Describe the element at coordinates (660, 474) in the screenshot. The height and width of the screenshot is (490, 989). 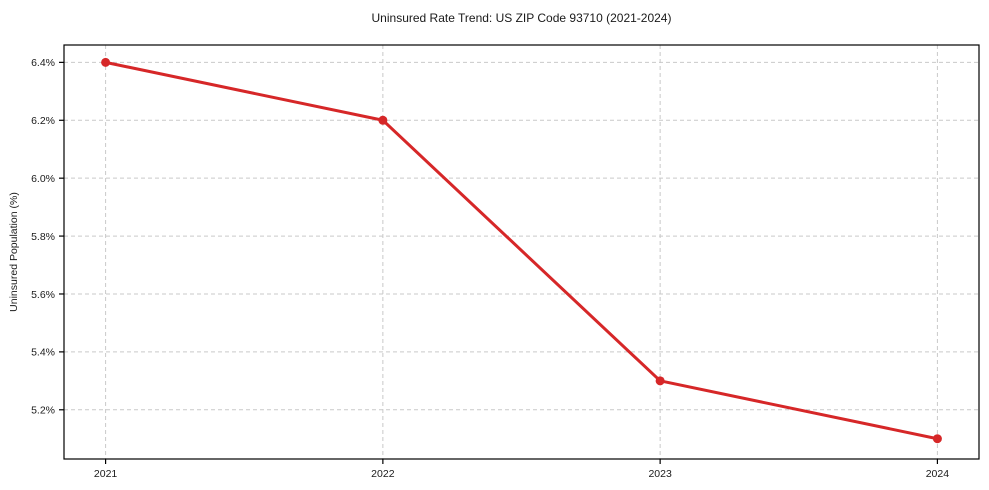
I see `x-tick-label: 2023` at that location.